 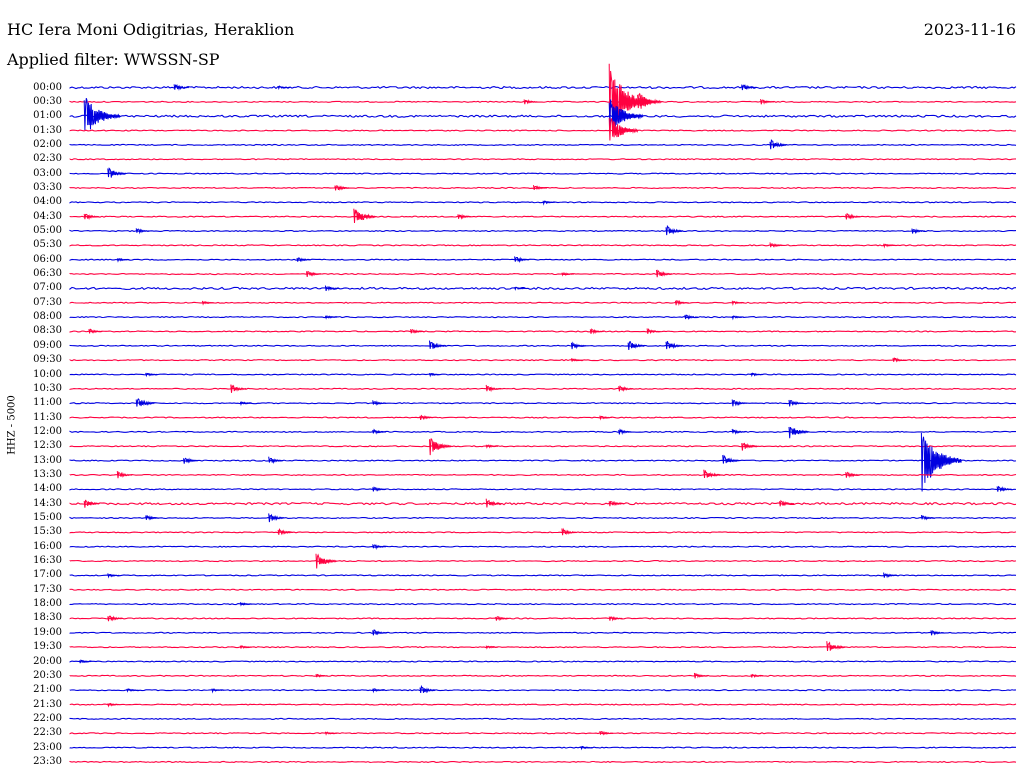 I want to click on station-title: HC Iera Moni Odigitrias, Heraklion, so click(x=151, y=29).